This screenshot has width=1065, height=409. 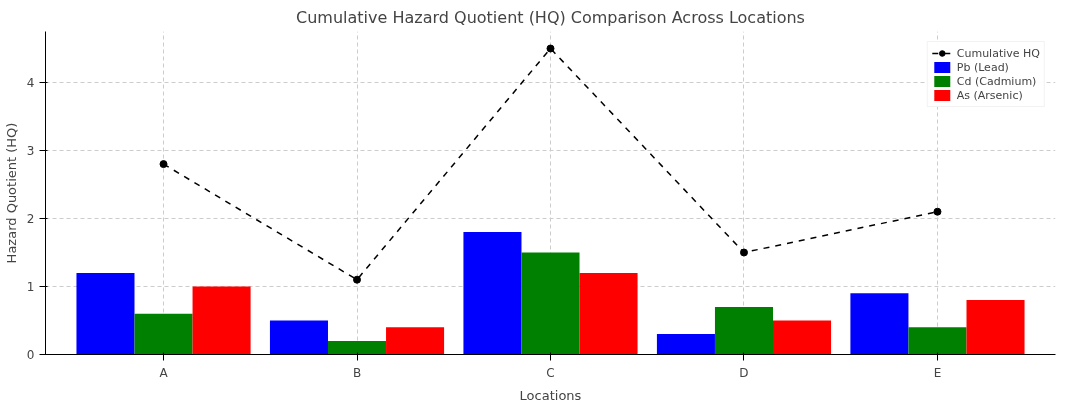 I want to click on x-tick-label: E, so click(x=937, y=372).